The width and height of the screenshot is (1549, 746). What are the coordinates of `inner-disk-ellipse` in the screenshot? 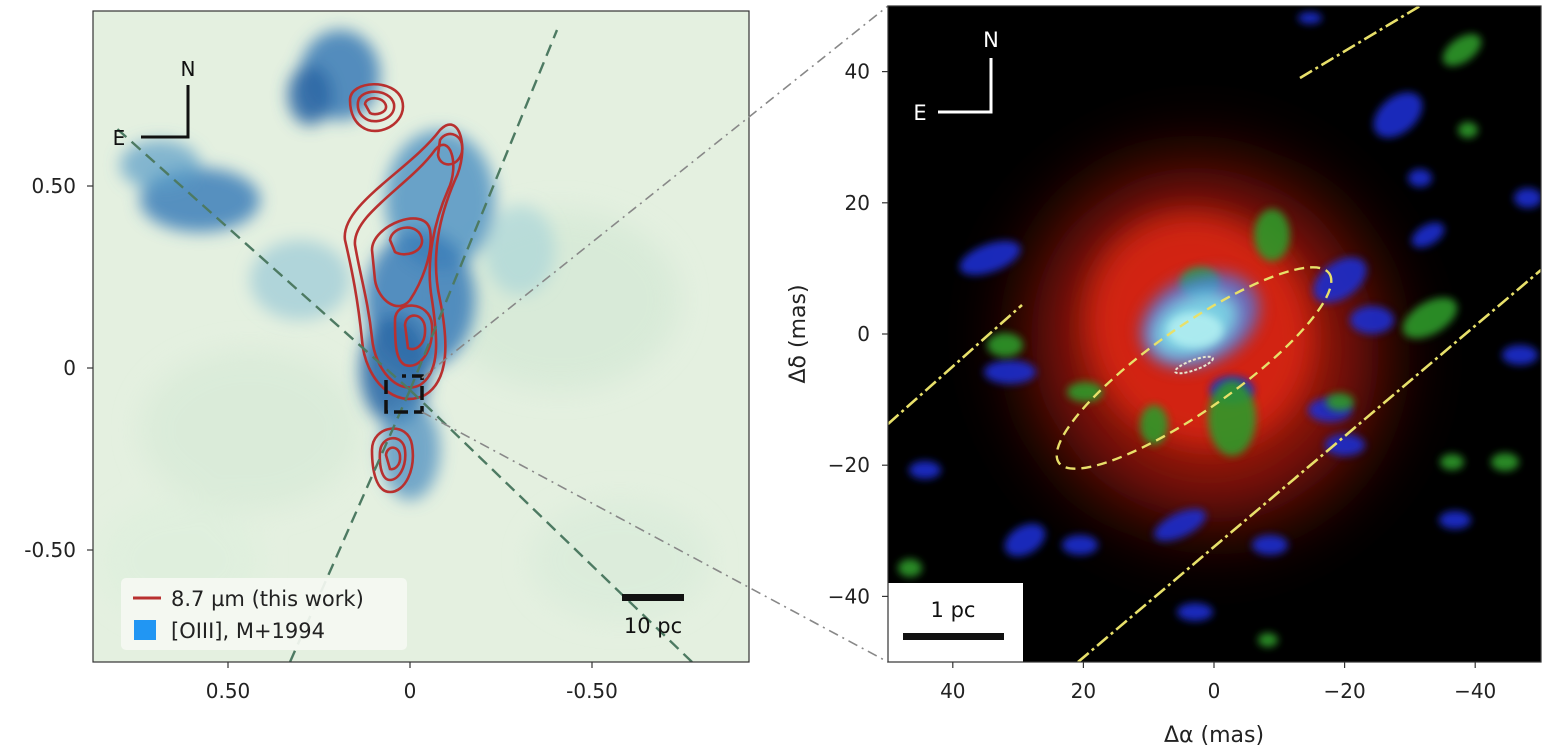 It's located at (1194, 365).